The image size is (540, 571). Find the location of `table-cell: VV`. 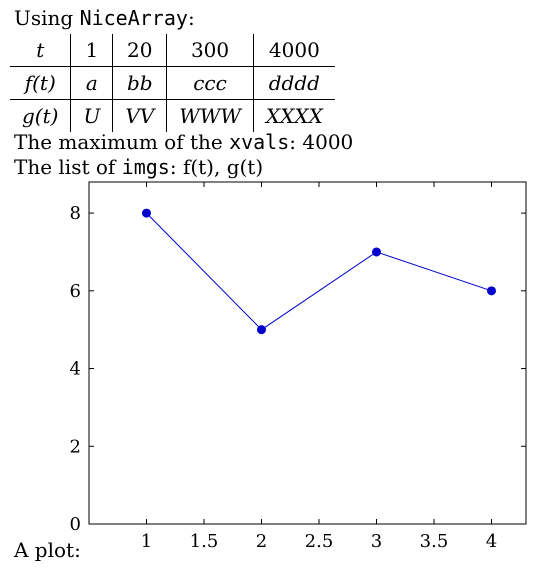

table-cell: VV is located at coordinates (140, 115).